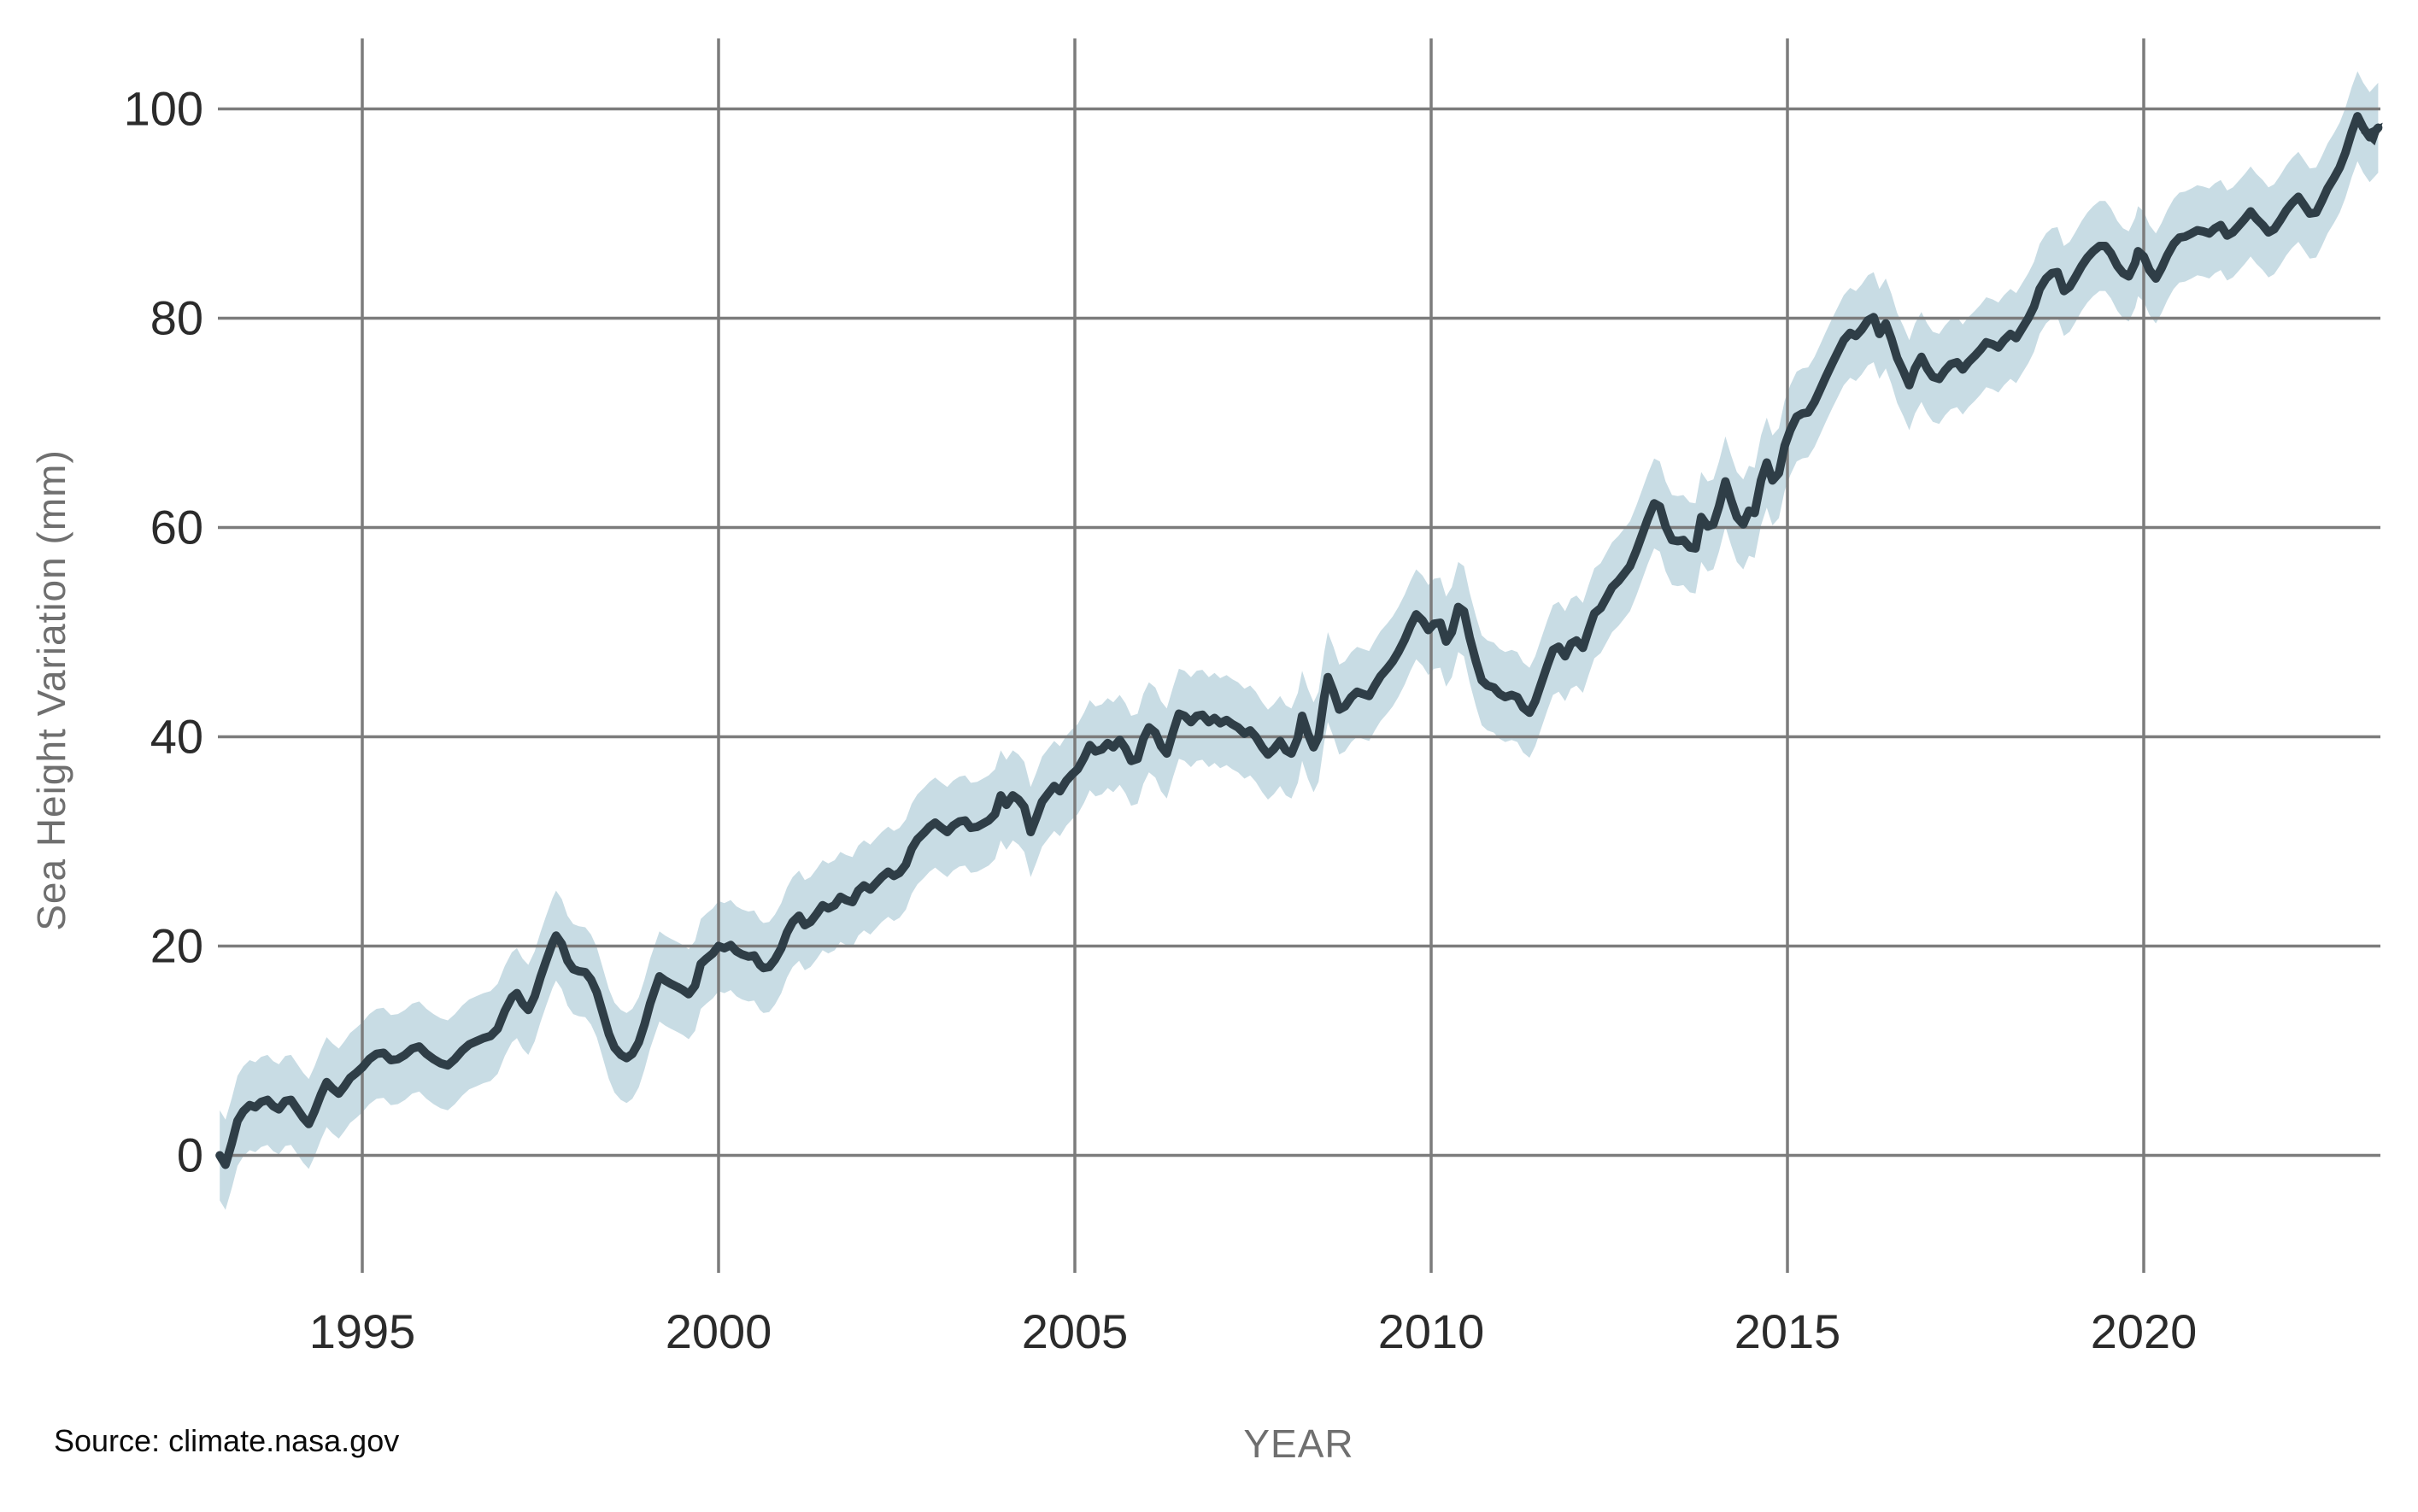 The height and width of the screenshot is (1512, 2418). I want to click on x-tick-label: 2020, so click(2144, 1331).